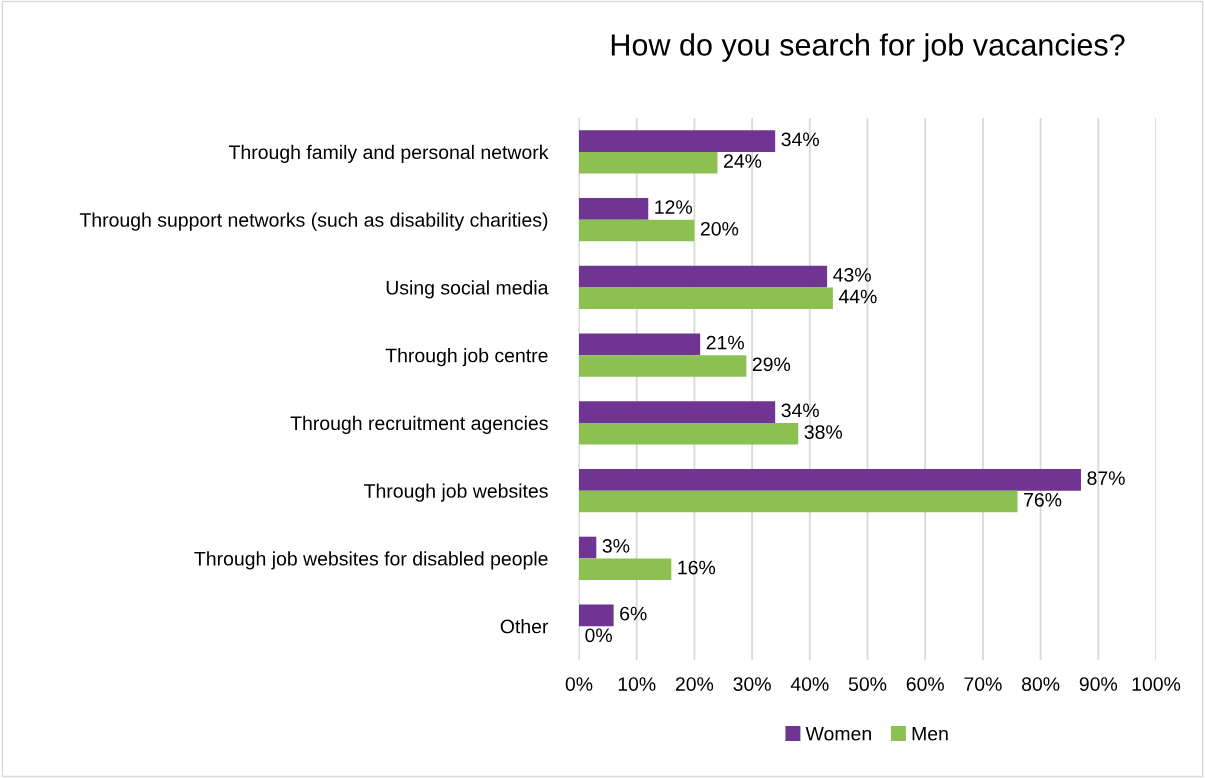 The image size is (1205, 778). Describe the element at coordinates (809, 684) in the screenshot. I see `x-tick-label: 40%` at that location.